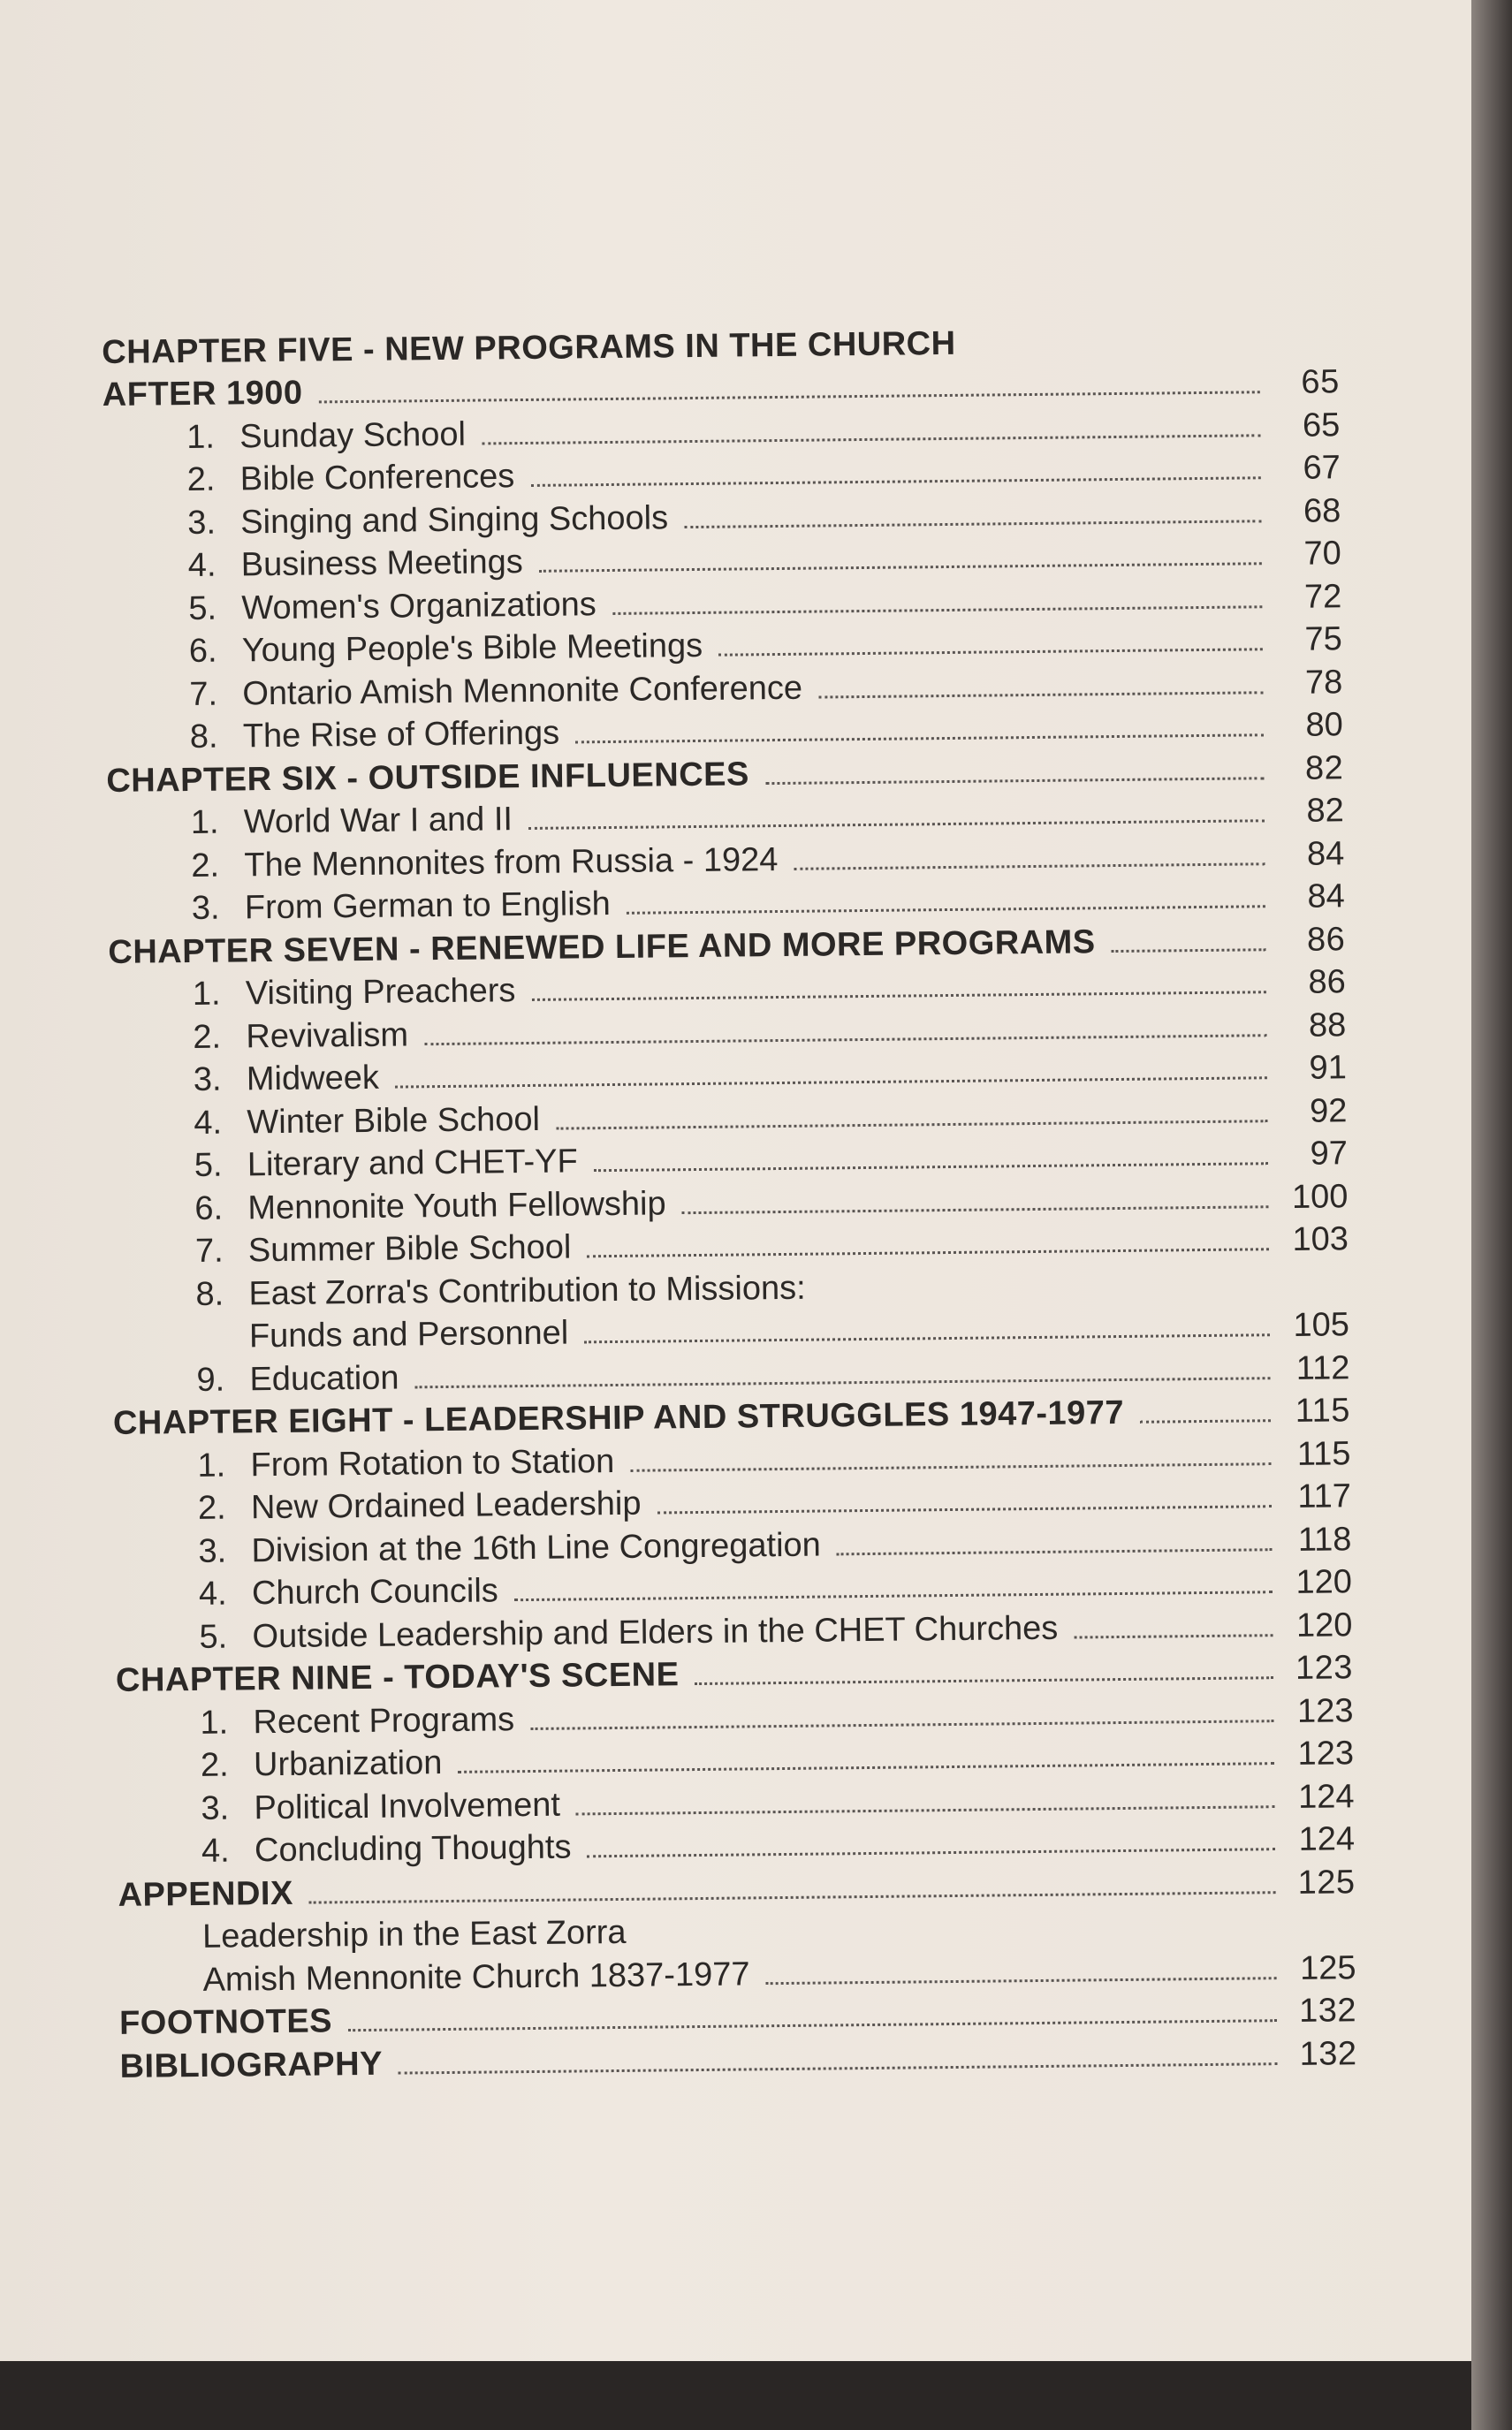  I want to click on page-number: 75, so click(1323, 639).